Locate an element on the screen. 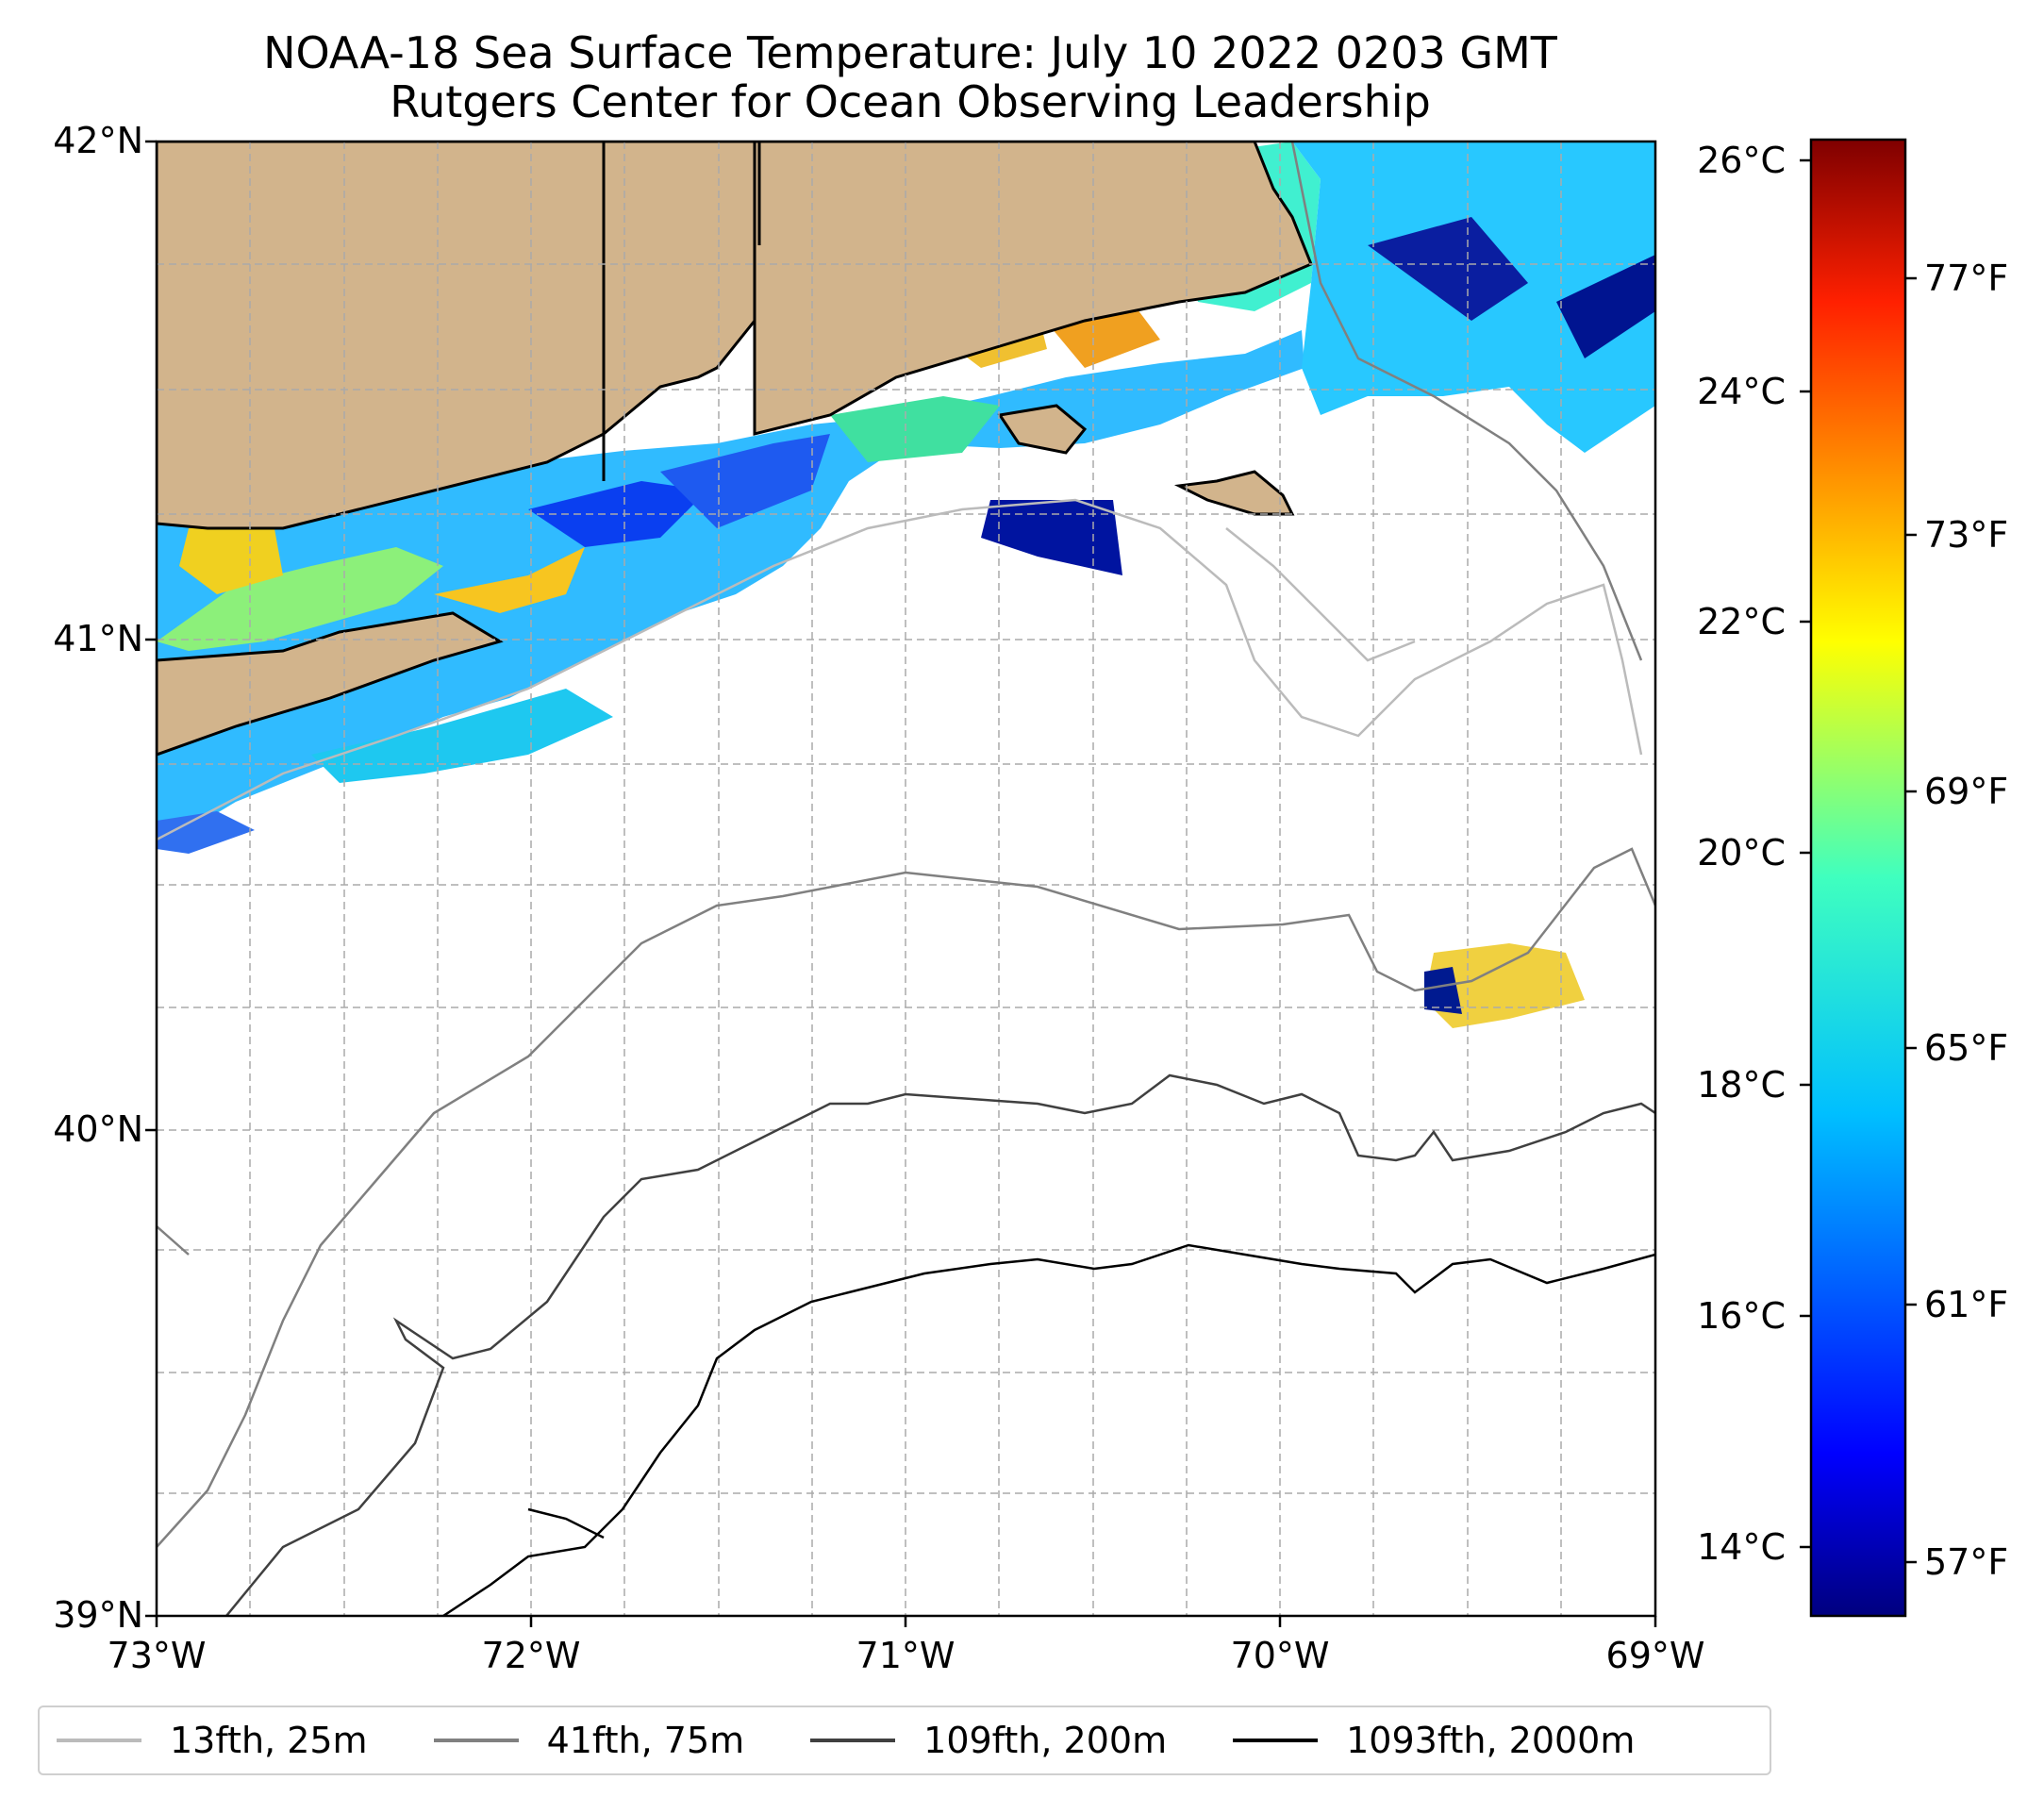  colorbar-celsius-label: 26°C is located at coordinates (1741, 160).